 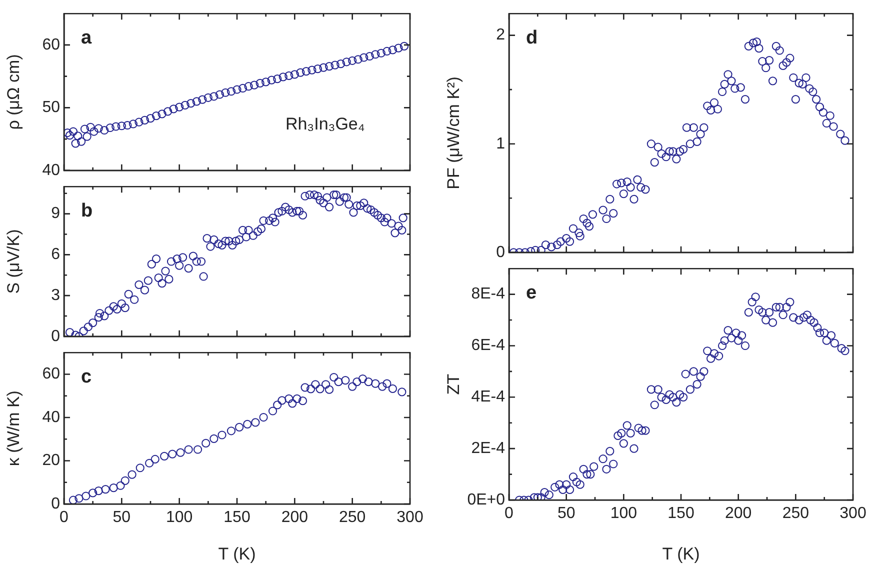 I want to click on y-tick-label: 8E-4, so click(x=488, y=294).